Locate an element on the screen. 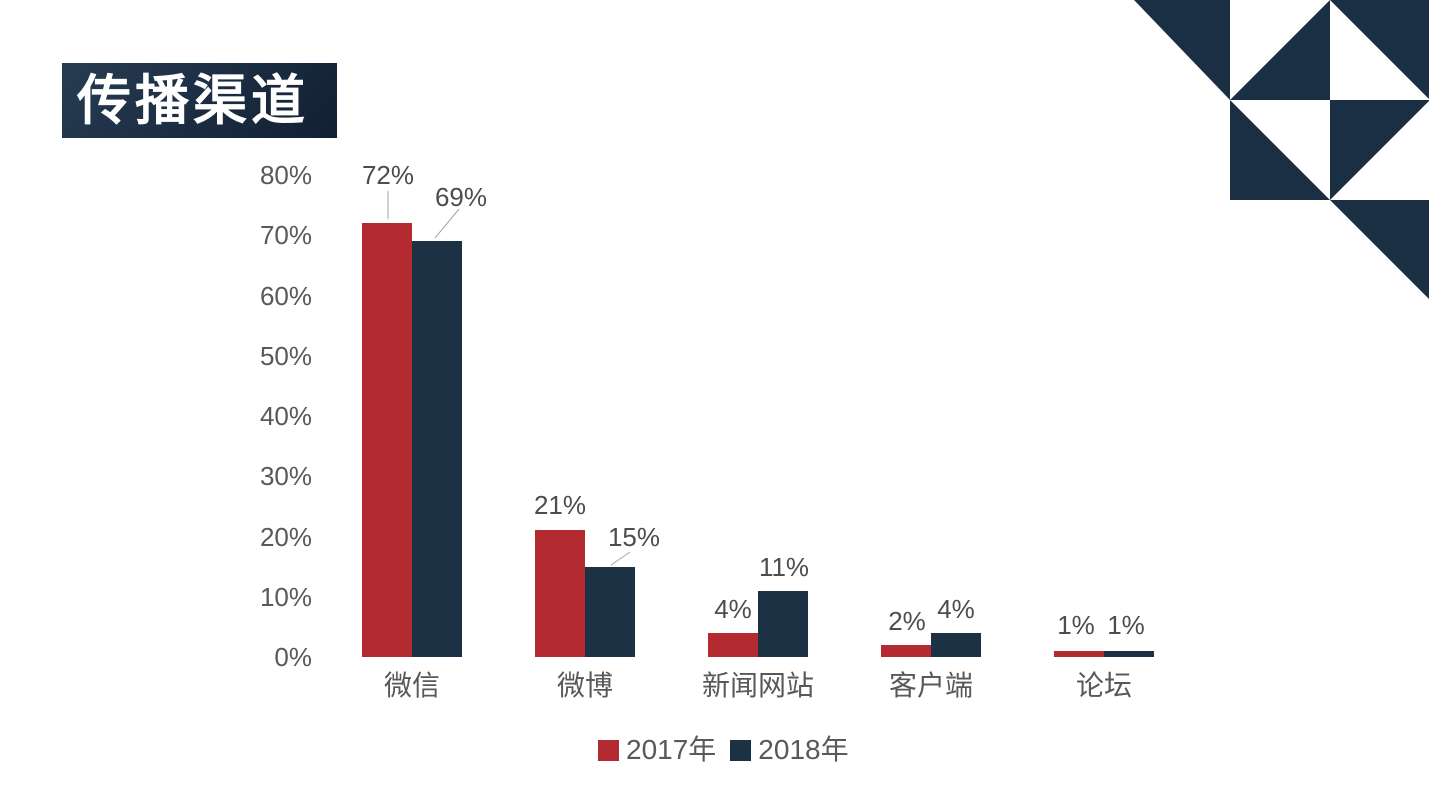 The height and width of the screenshot is (803, 1429). y-axis-tick-label: 50% is located at coordinates (285, 355).